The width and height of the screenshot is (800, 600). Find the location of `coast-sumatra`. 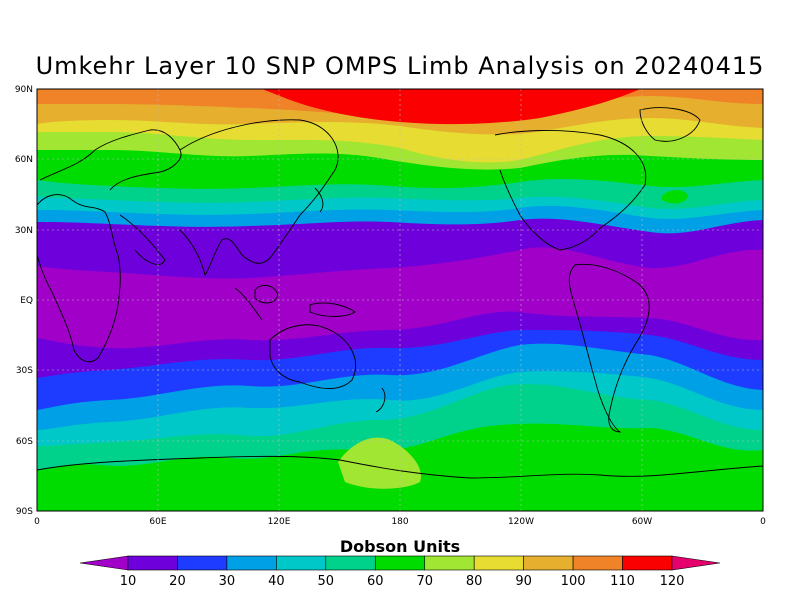

coast-sumatra is located at coordinates (248, 304).